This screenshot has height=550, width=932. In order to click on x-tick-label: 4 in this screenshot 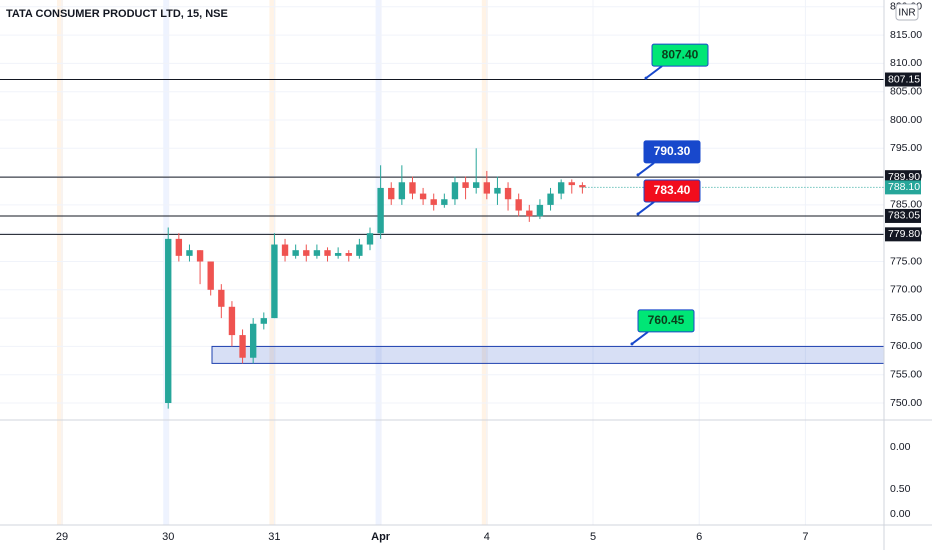, I will do `click(487, 537)`.